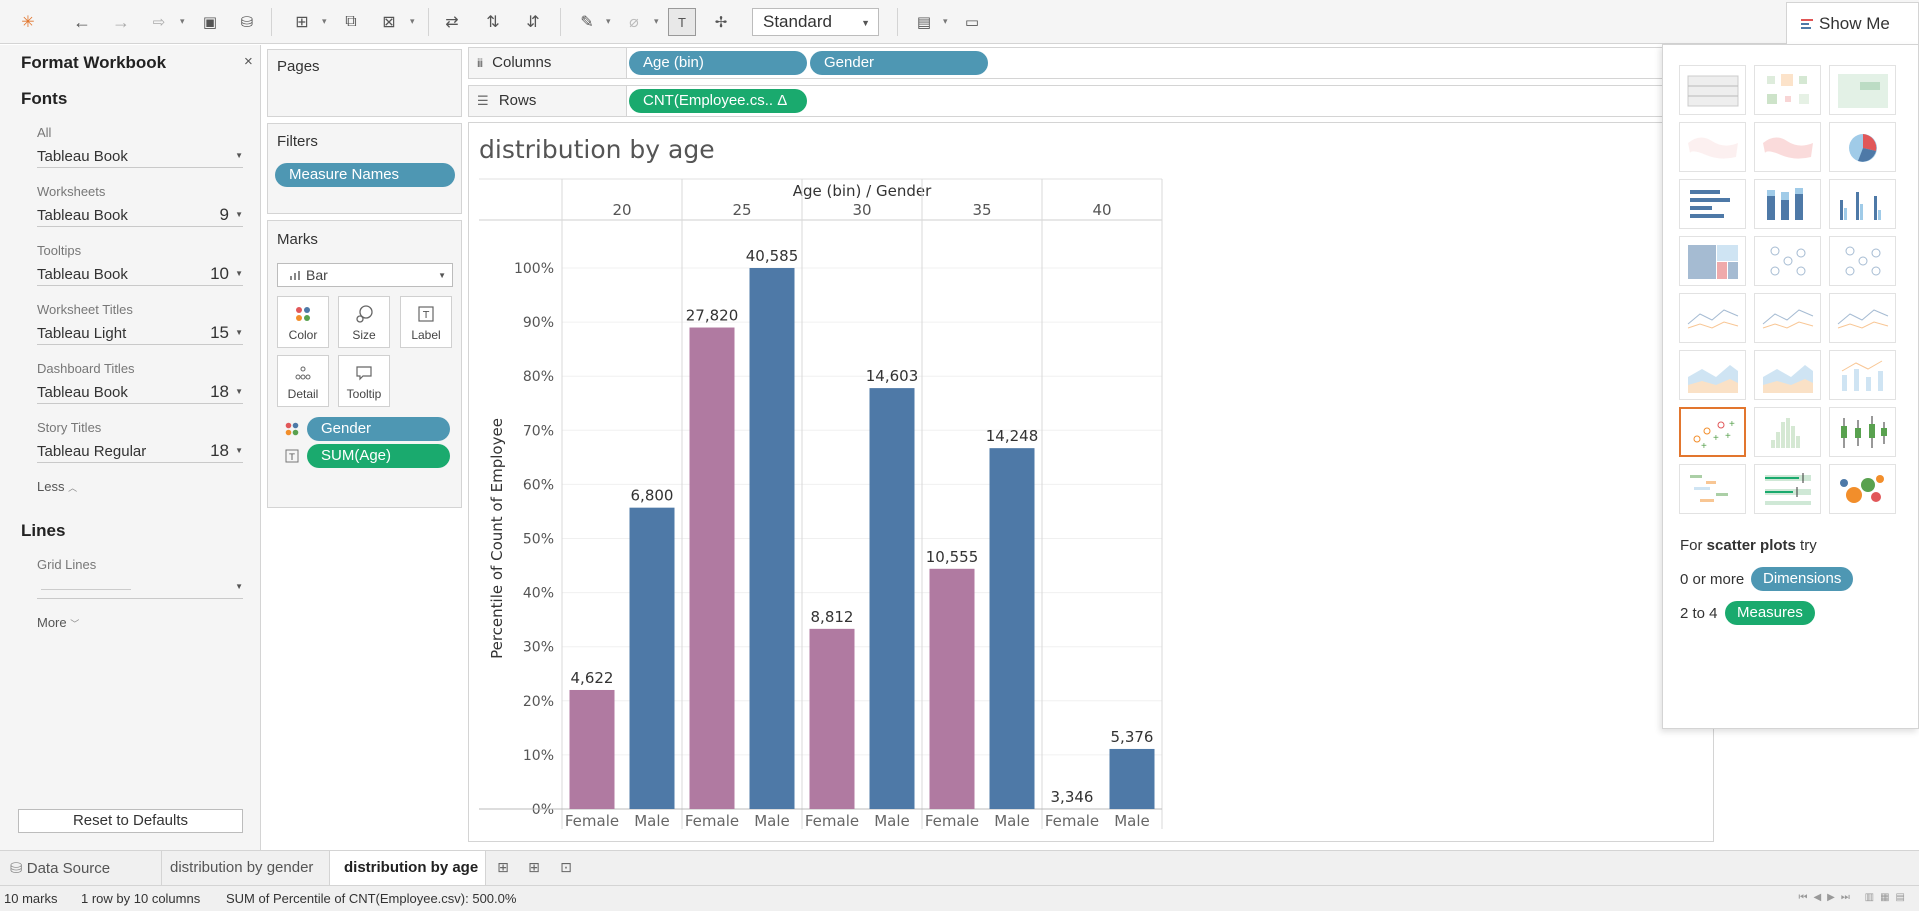 The width and height of the screenshot is (1919, 911). I want to click on size-button: Size, so click(364, 322).